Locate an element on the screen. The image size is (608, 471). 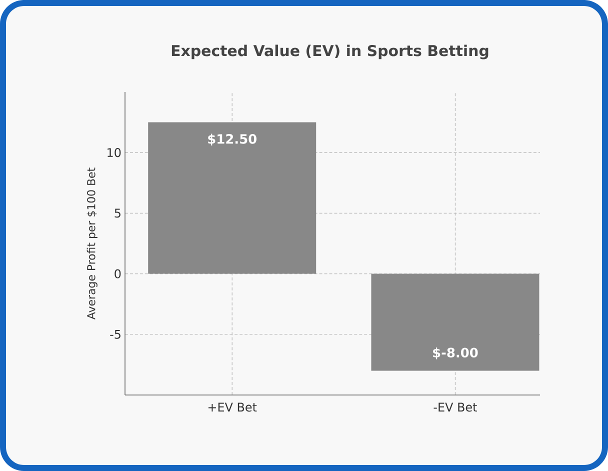
chart-title: Expected Value (EV) in Sports Betting is located at coordinates (330, 52).